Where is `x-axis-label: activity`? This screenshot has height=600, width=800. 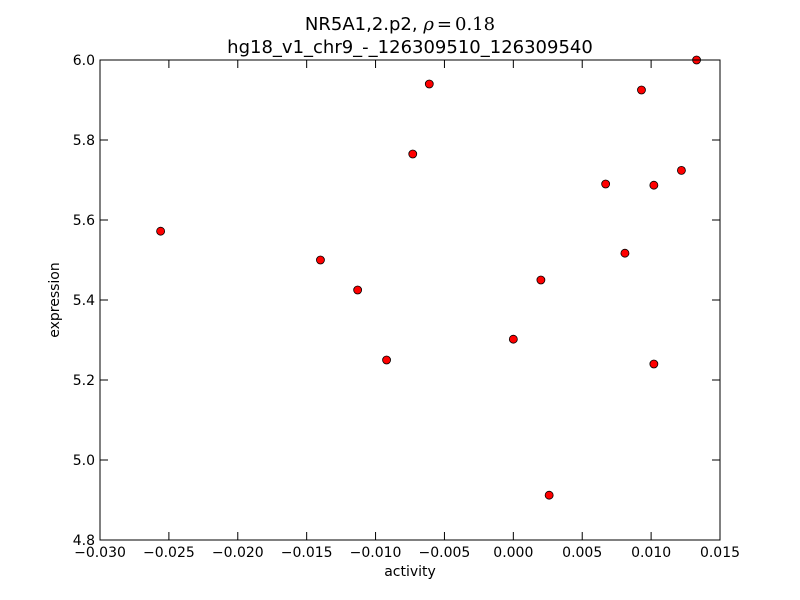
x-axis-label: activity is located at coordinates (410, 572).